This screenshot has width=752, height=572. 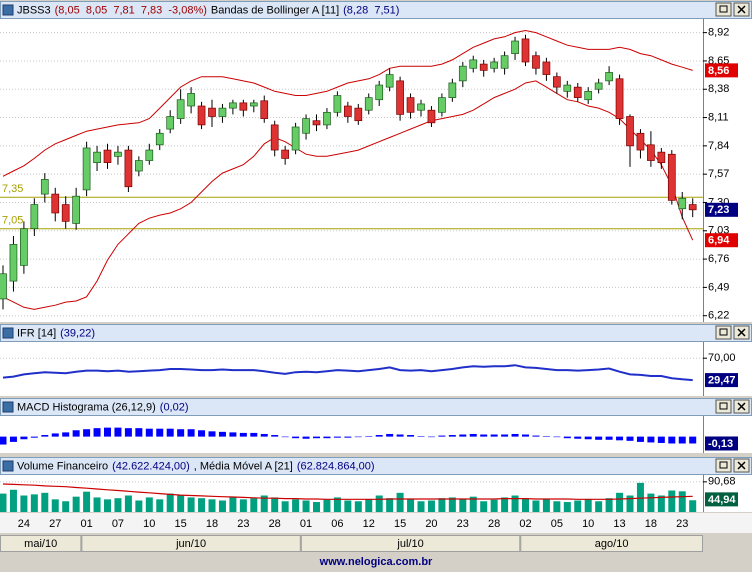 What do you see at coordinates (719, 241) in the screenshot?
I see `price-label: 6,94` at bounding box center [719, 241].